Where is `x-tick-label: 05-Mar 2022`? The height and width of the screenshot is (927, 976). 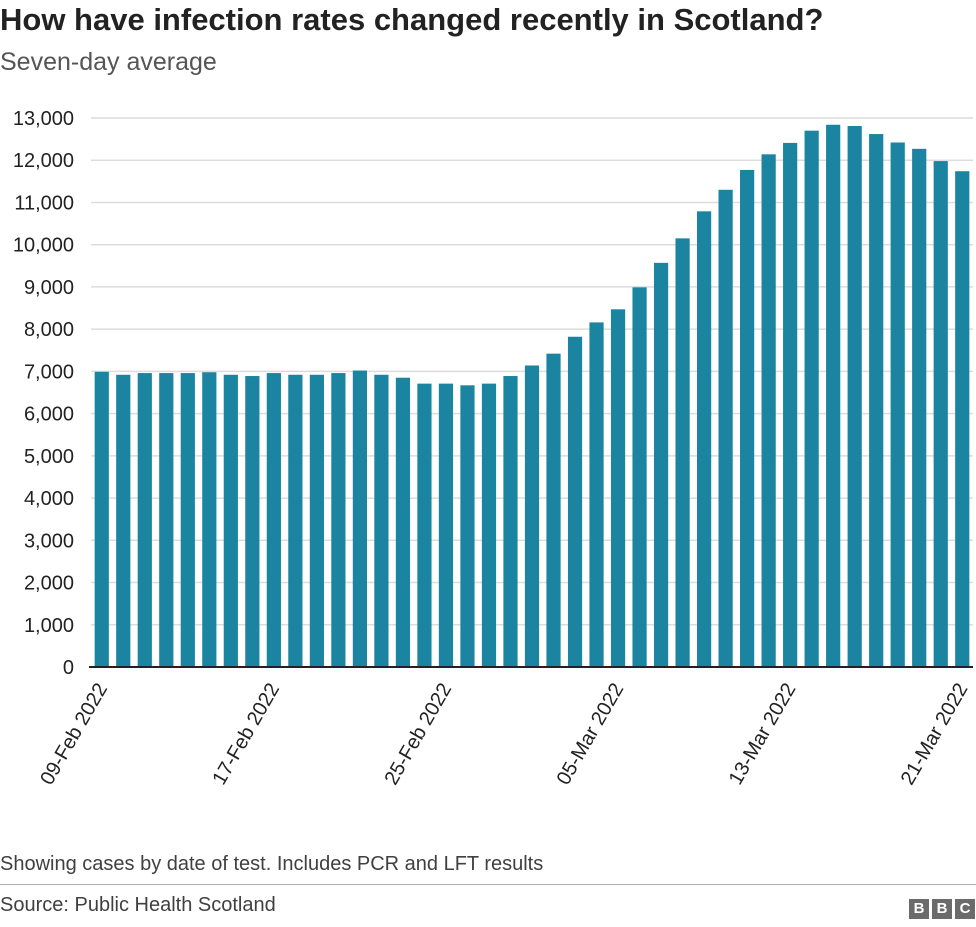
x-tick-label: 05-Mar 2022 is located at coordinates (591, 734).